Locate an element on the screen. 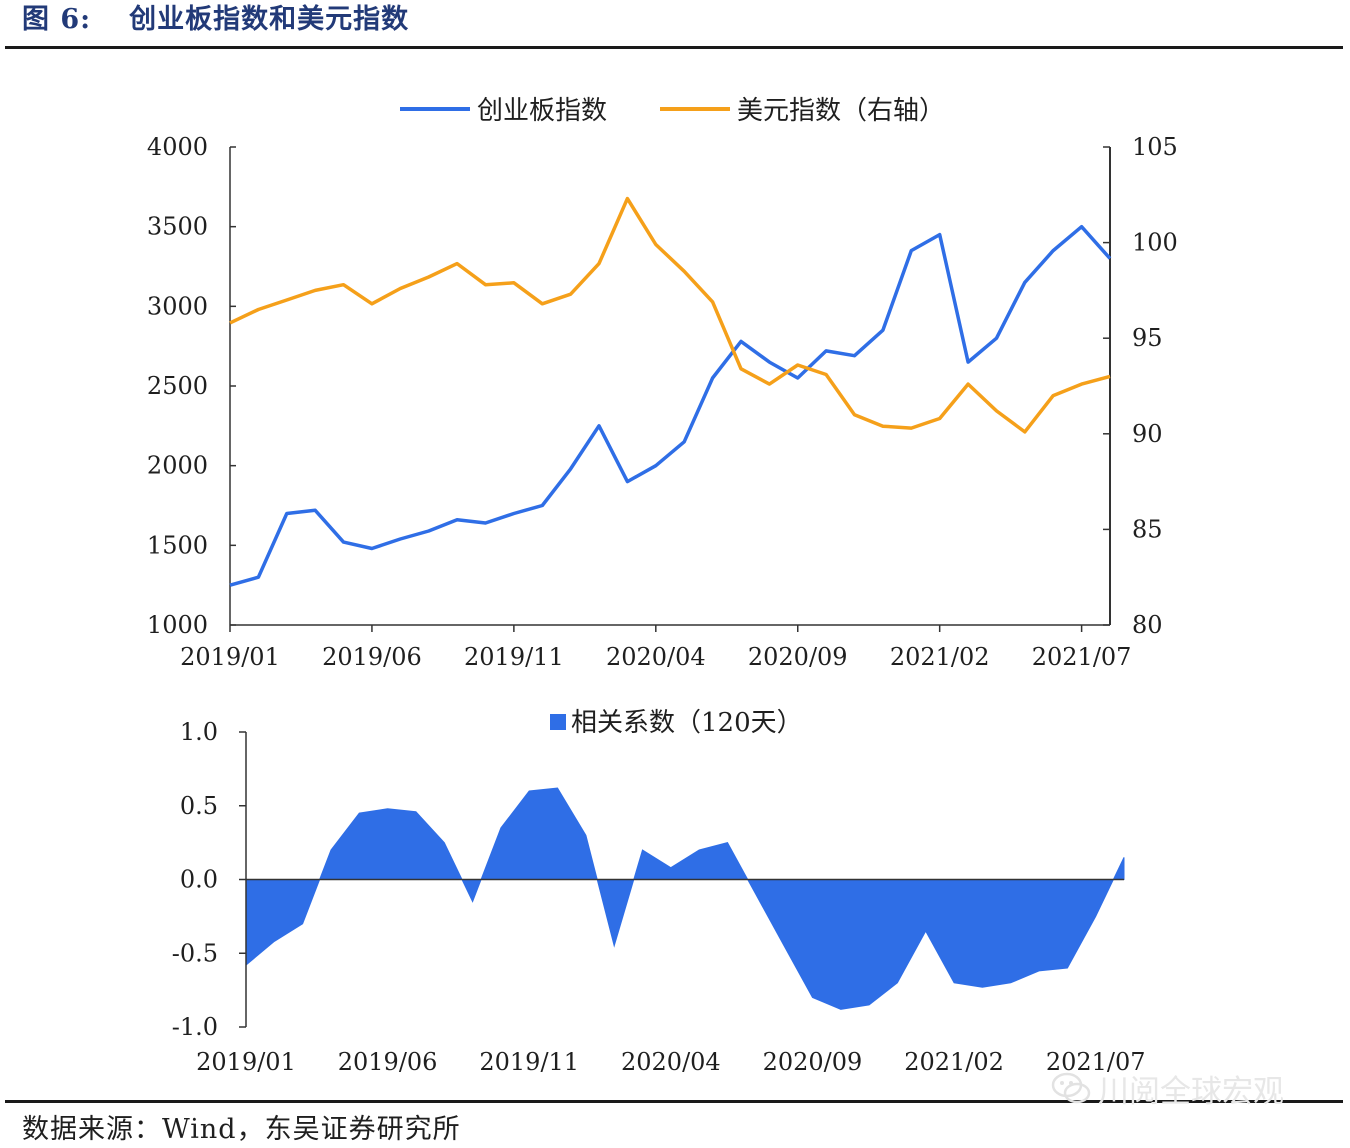 The width and height of the screenshot is (1350, 1148). y-tick-label: -1.0 is located at coordinates (195, 1027).